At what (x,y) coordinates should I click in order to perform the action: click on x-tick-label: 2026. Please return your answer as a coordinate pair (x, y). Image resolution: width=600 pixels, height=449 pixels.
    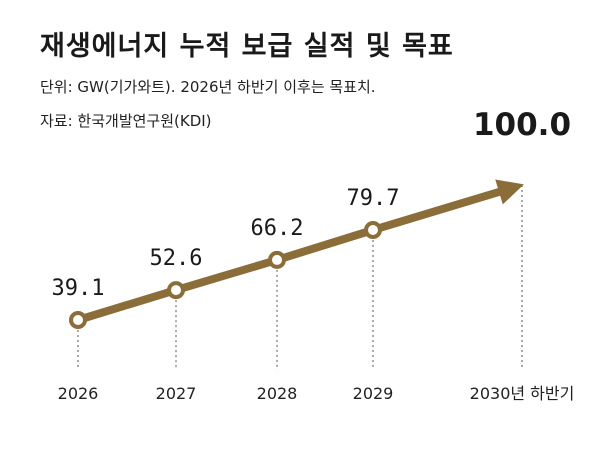
    Looking at the image, I should click on (78, 393).